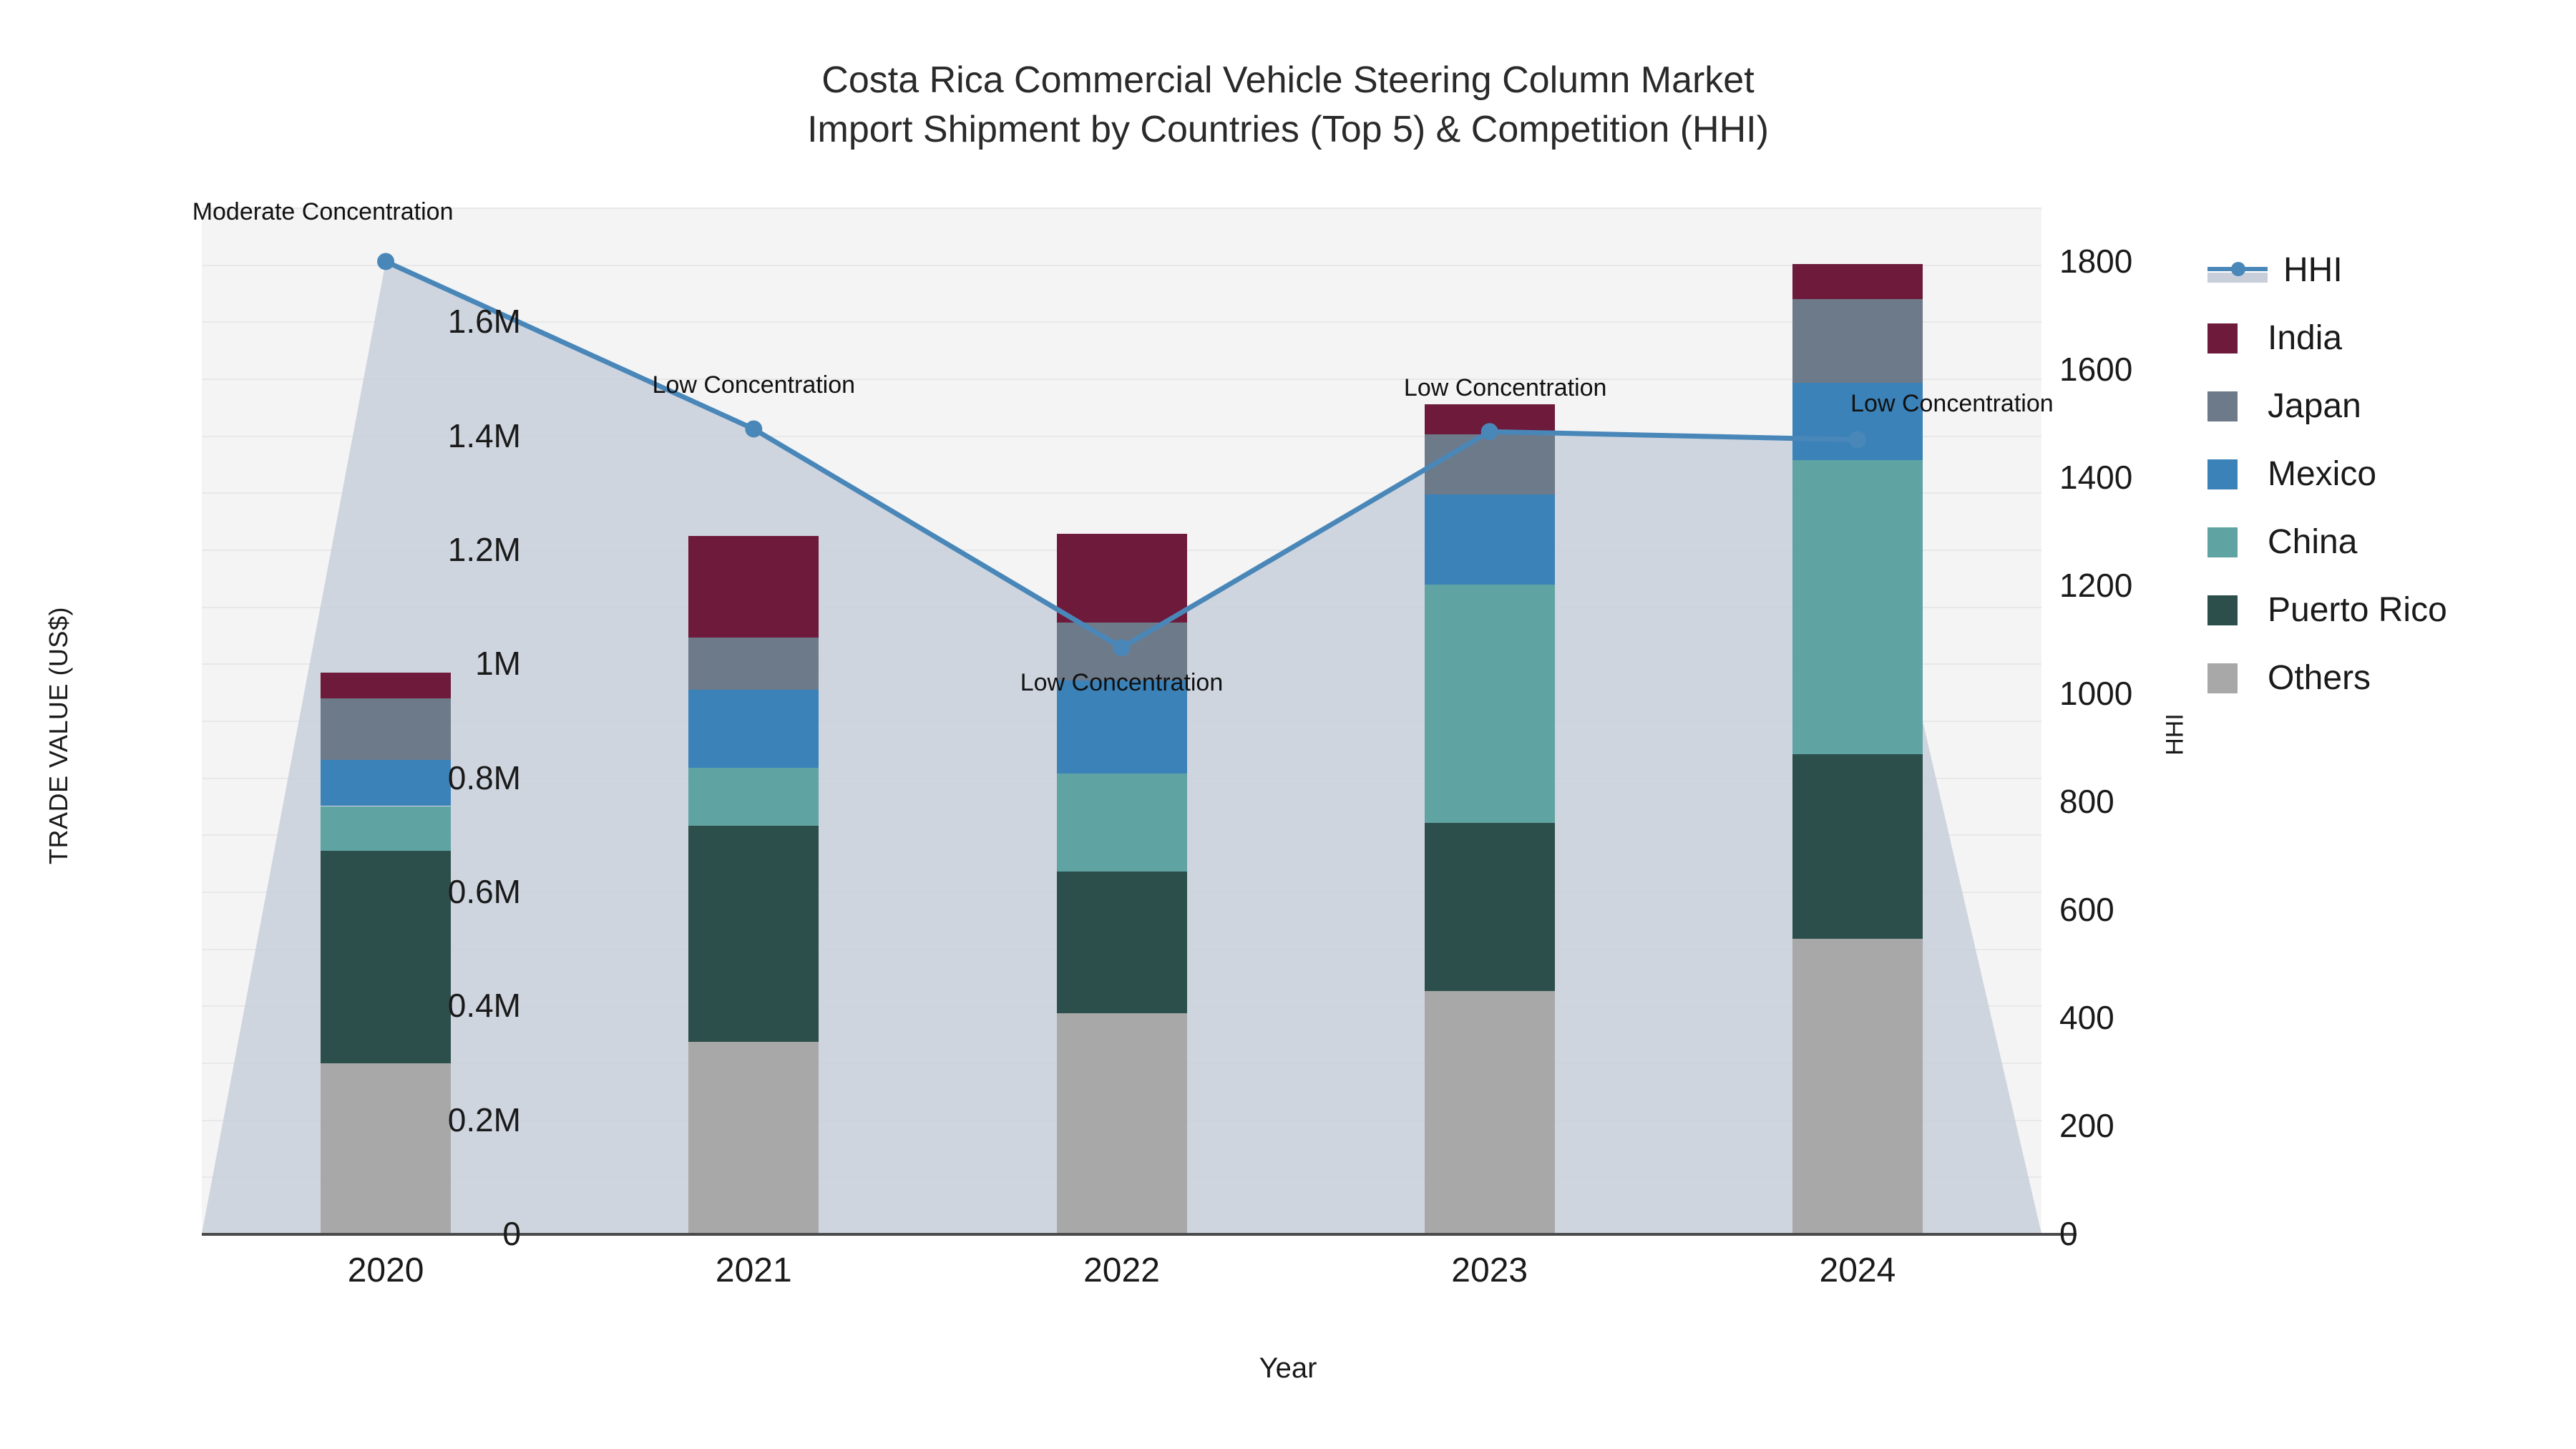 This screenshot has height=1449, width=2576. Describe the element at coordinates (1857, 847) in the screenshot. I see `bar-segment-puerto-rico-2024` at that location.